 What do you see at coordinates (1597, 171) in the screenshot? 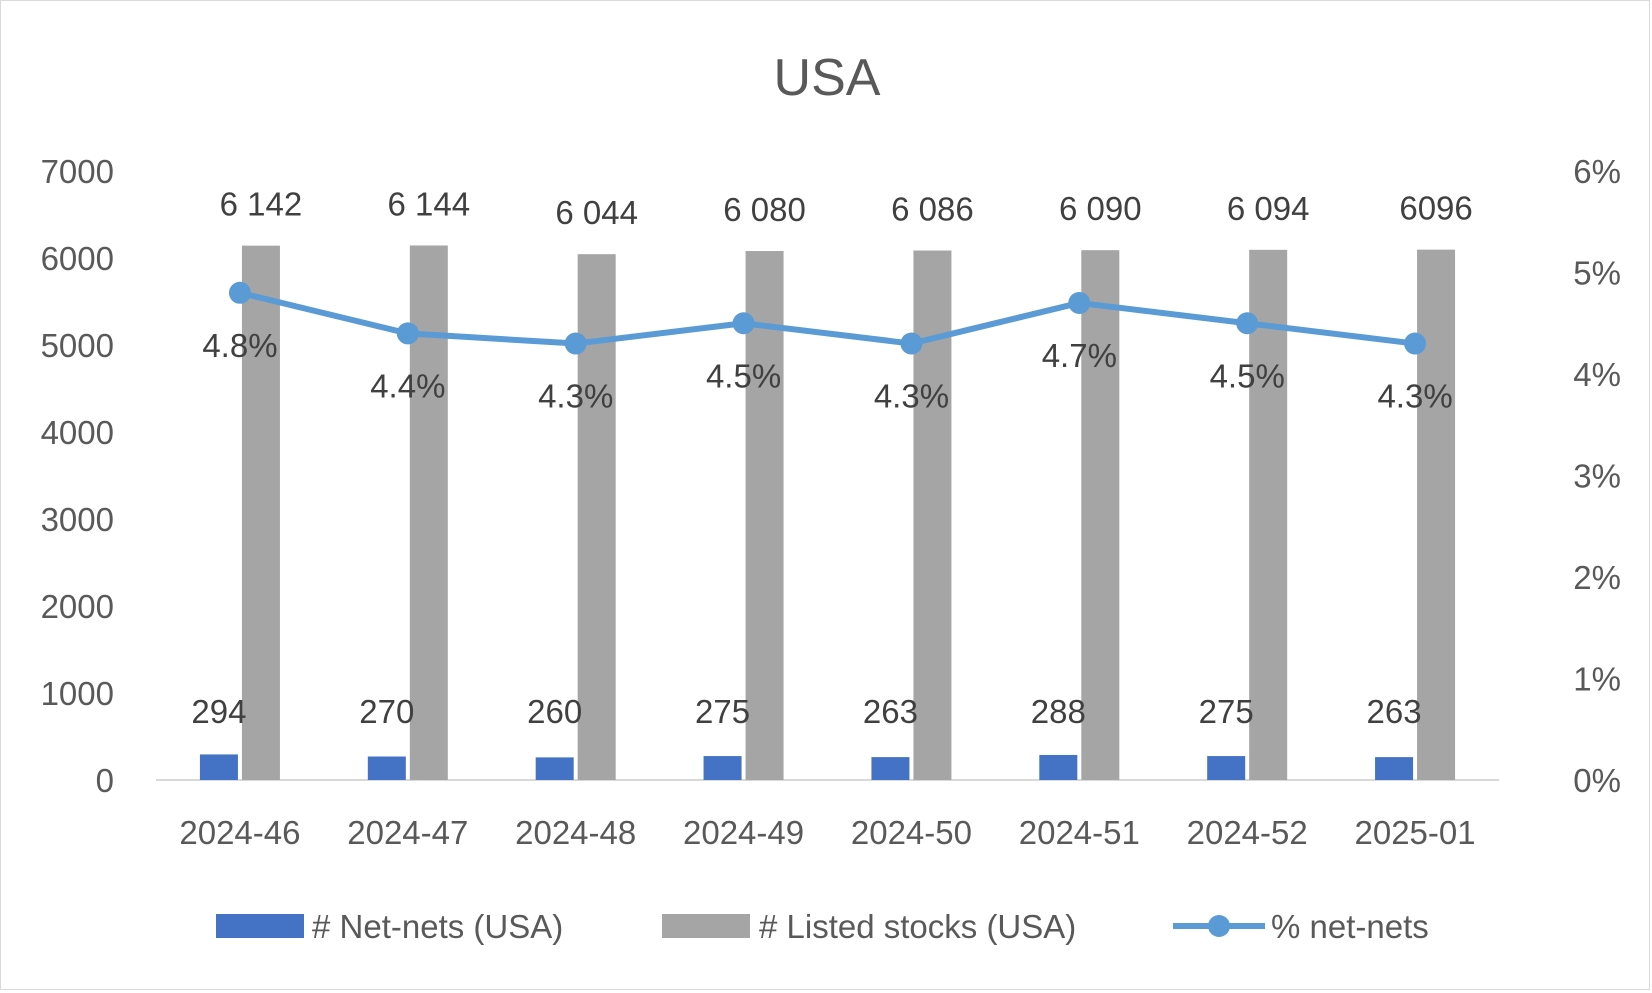
I see `right-axis-tick-label: 6%` at bounding box center [1597, 171].